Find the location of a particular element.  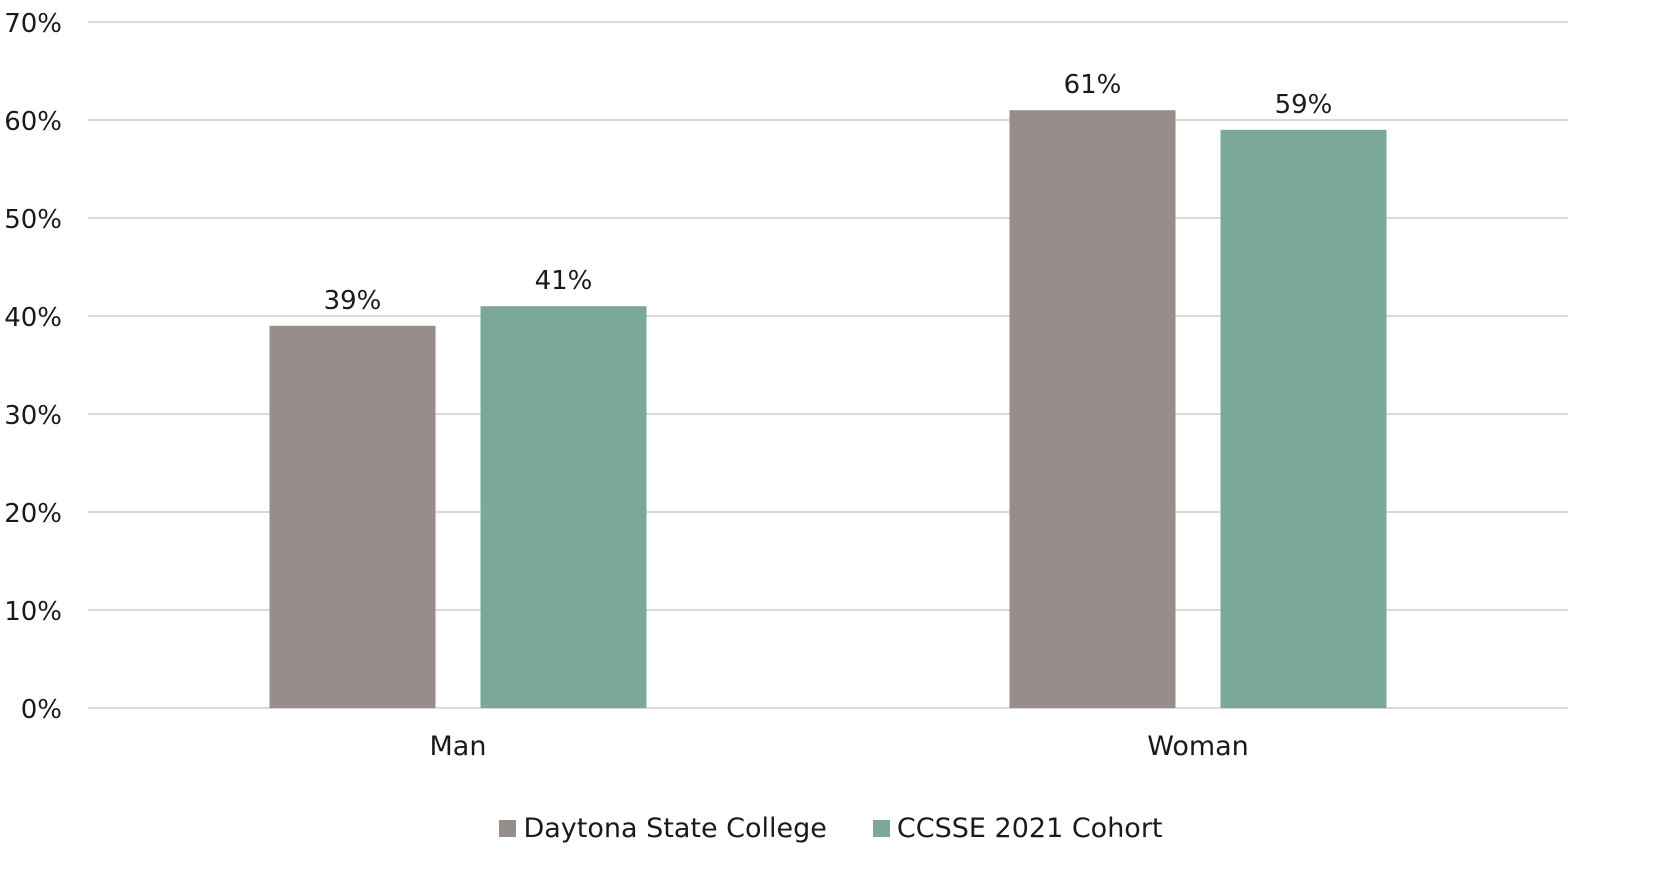

data-label: 41% is located at coordinates (564, 281).